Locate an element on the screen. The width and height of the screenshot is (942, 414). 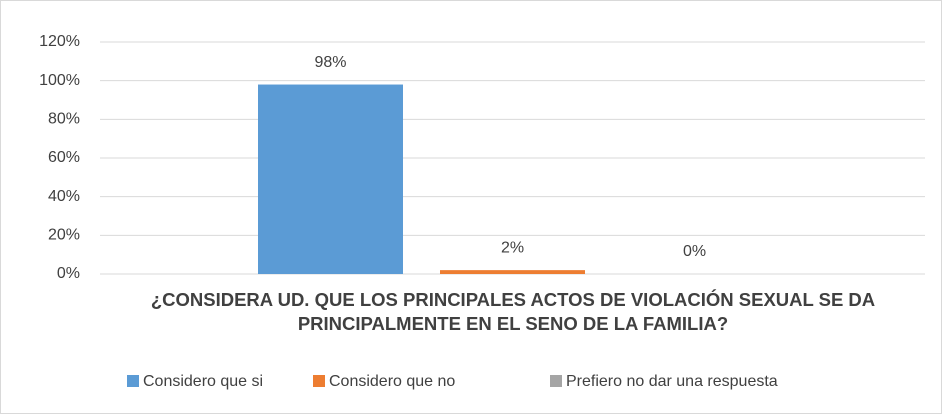
y-tick-label: 80% is located at coordinates (64, 119).